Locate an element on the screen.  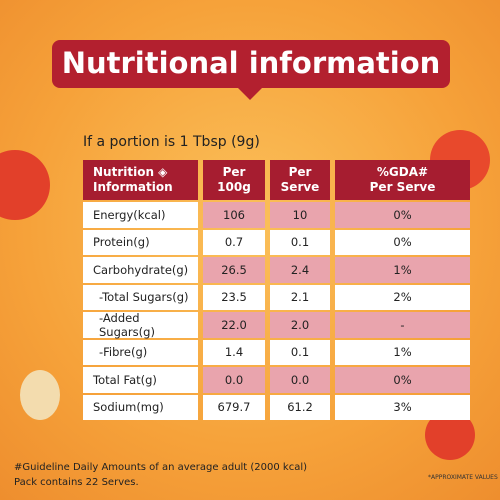
header-cell: Per Serve is located at coordinates (300, 180).